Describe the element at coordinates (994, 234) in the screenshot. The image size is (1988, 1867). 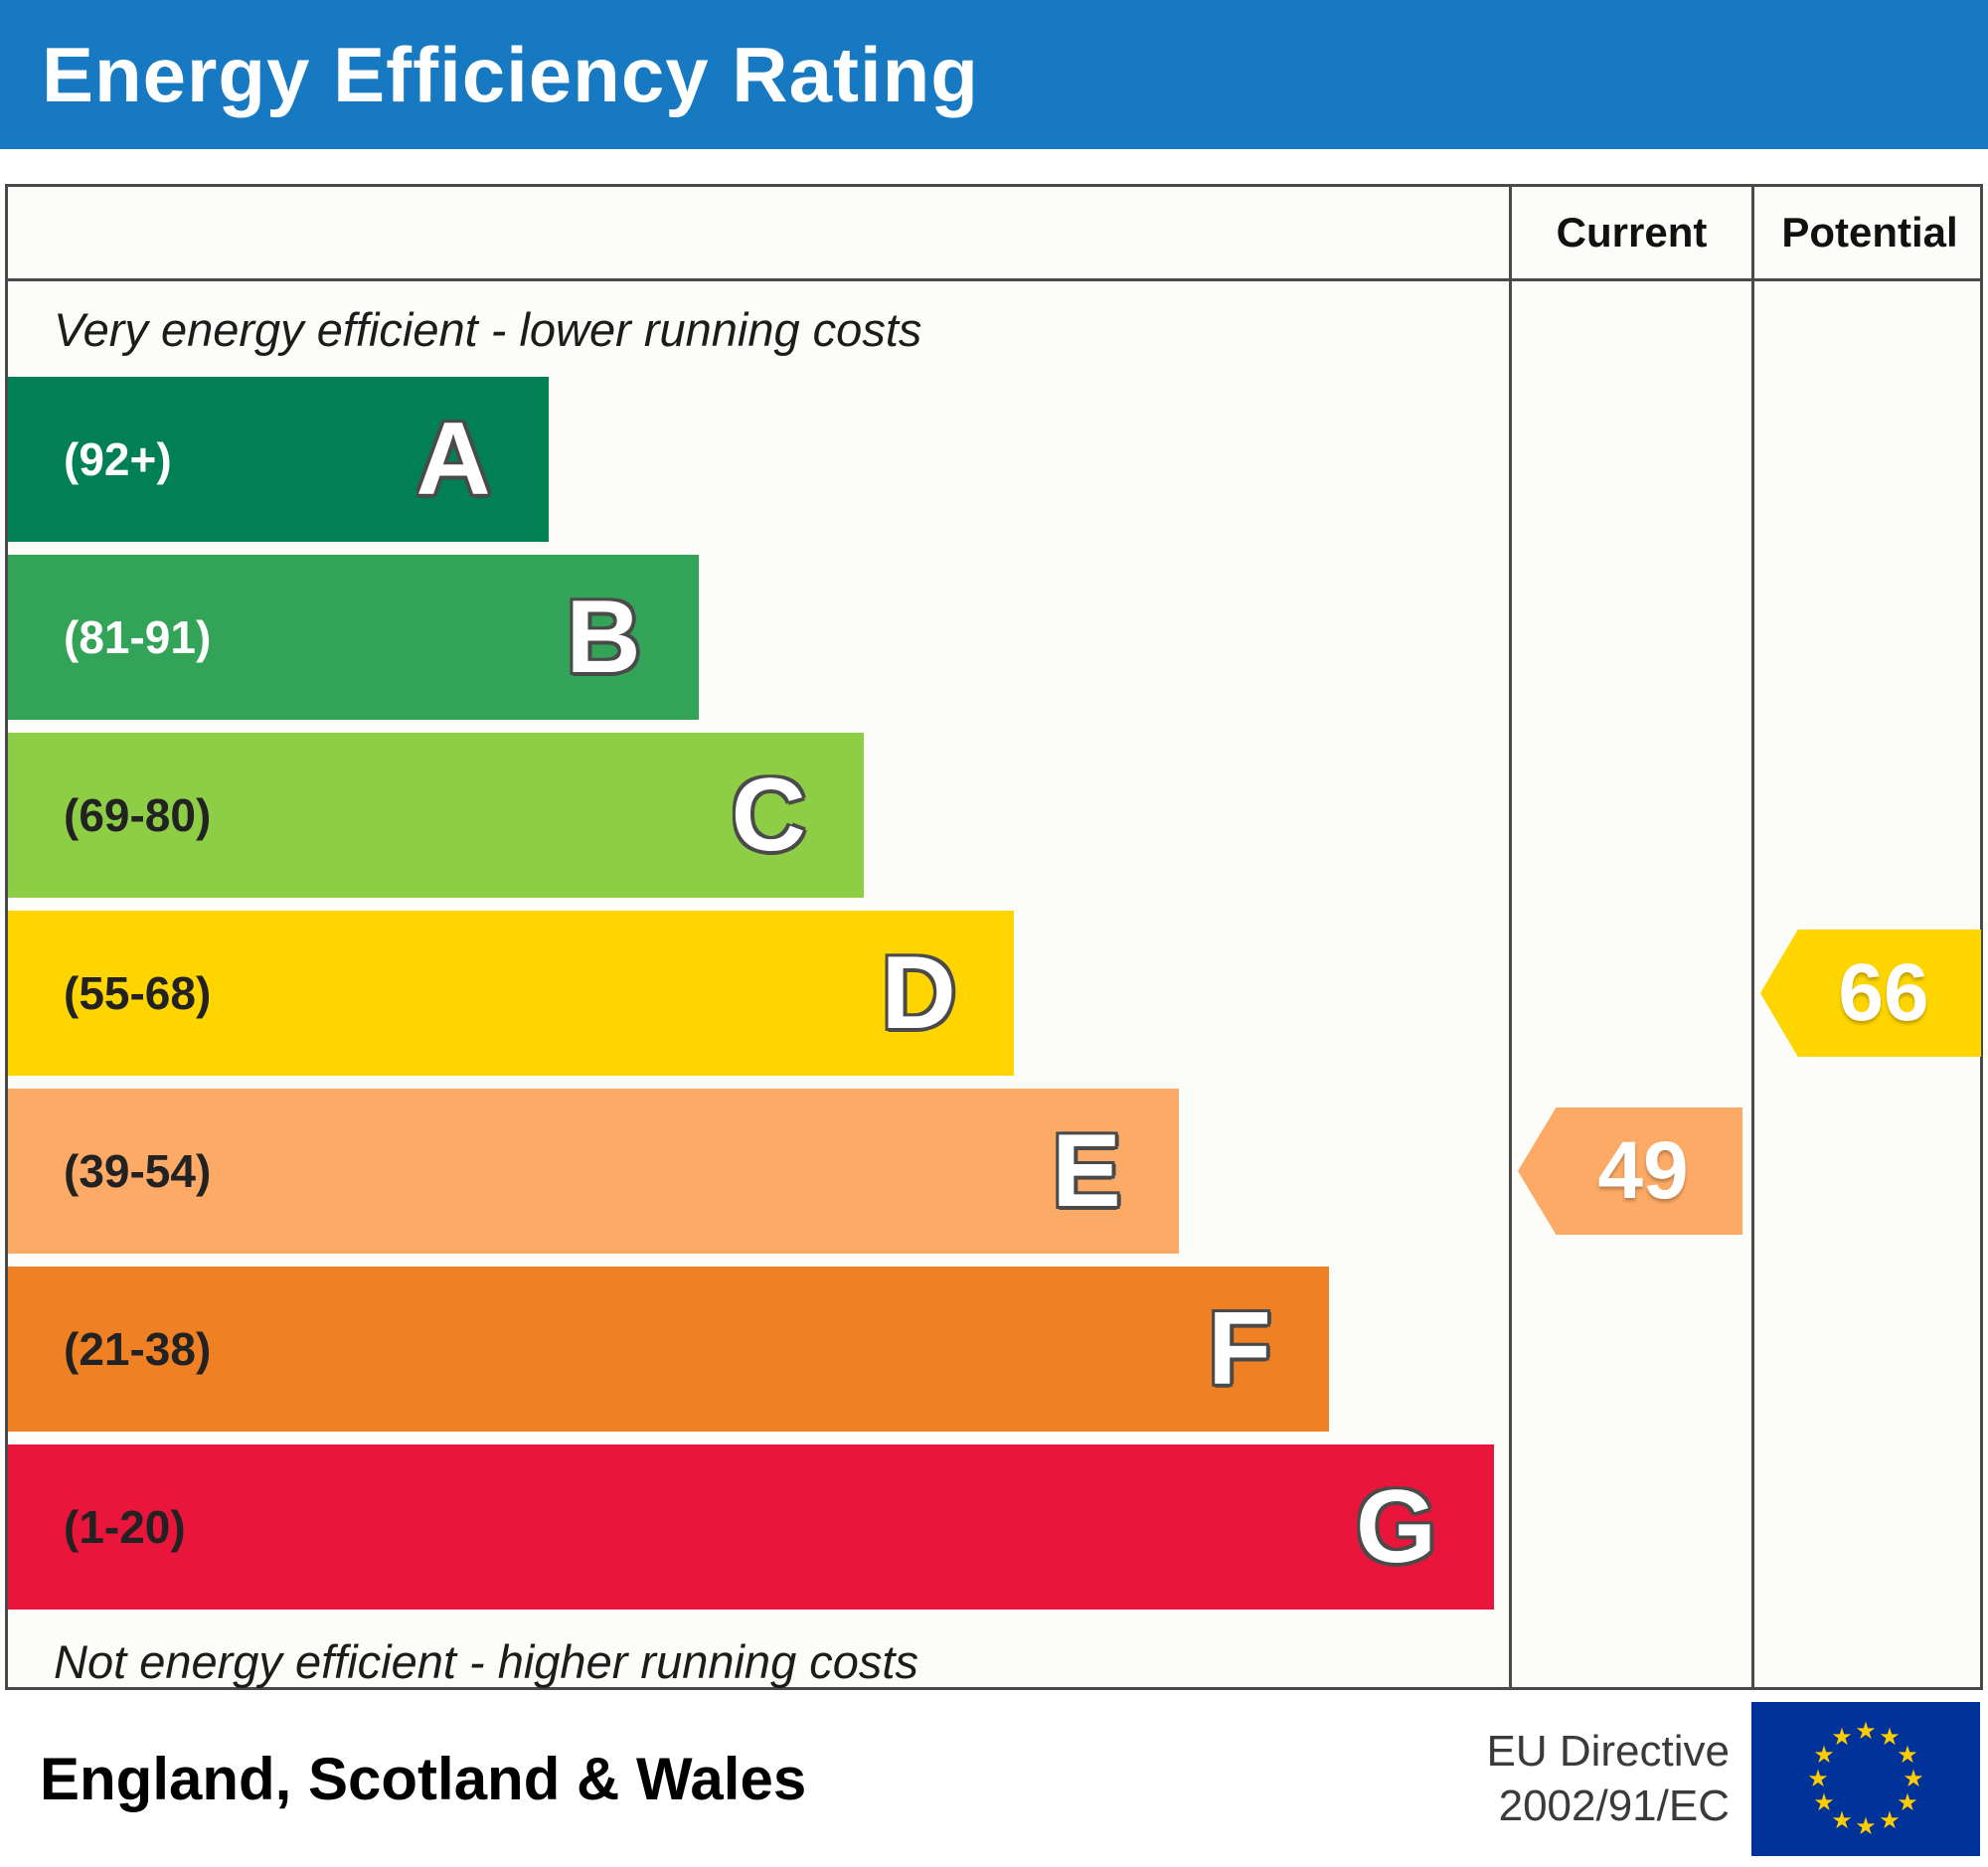
I see `chart-header-row` at that location.